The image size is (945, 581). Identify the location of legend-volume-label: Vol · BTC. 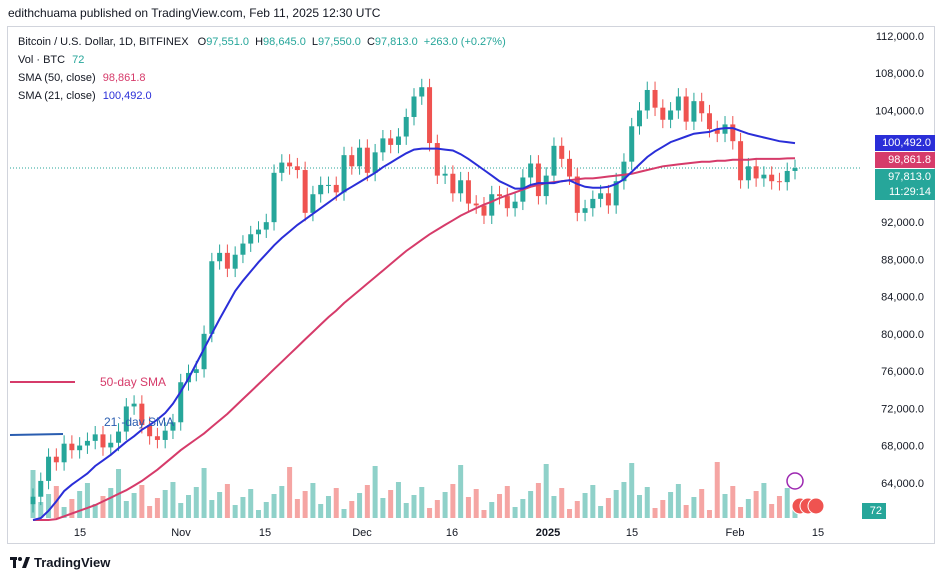
(42, 60).